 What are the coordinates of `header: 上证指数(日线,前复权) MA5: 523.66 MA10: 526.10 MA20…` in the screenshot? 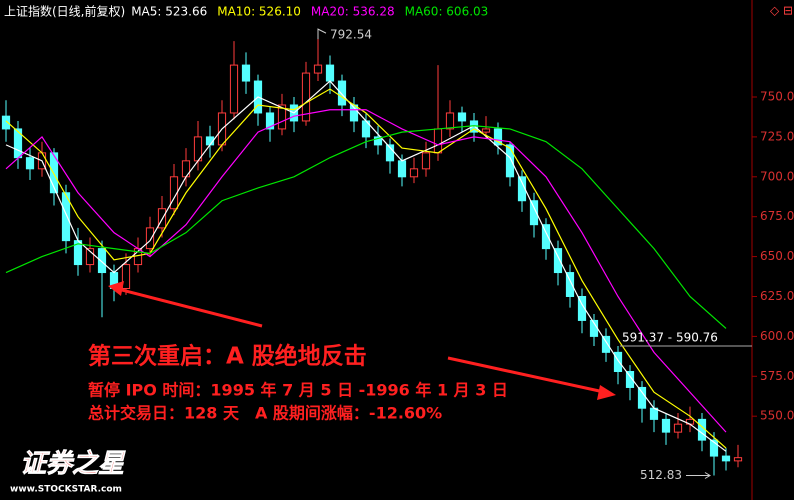 It's located at (246, 11).